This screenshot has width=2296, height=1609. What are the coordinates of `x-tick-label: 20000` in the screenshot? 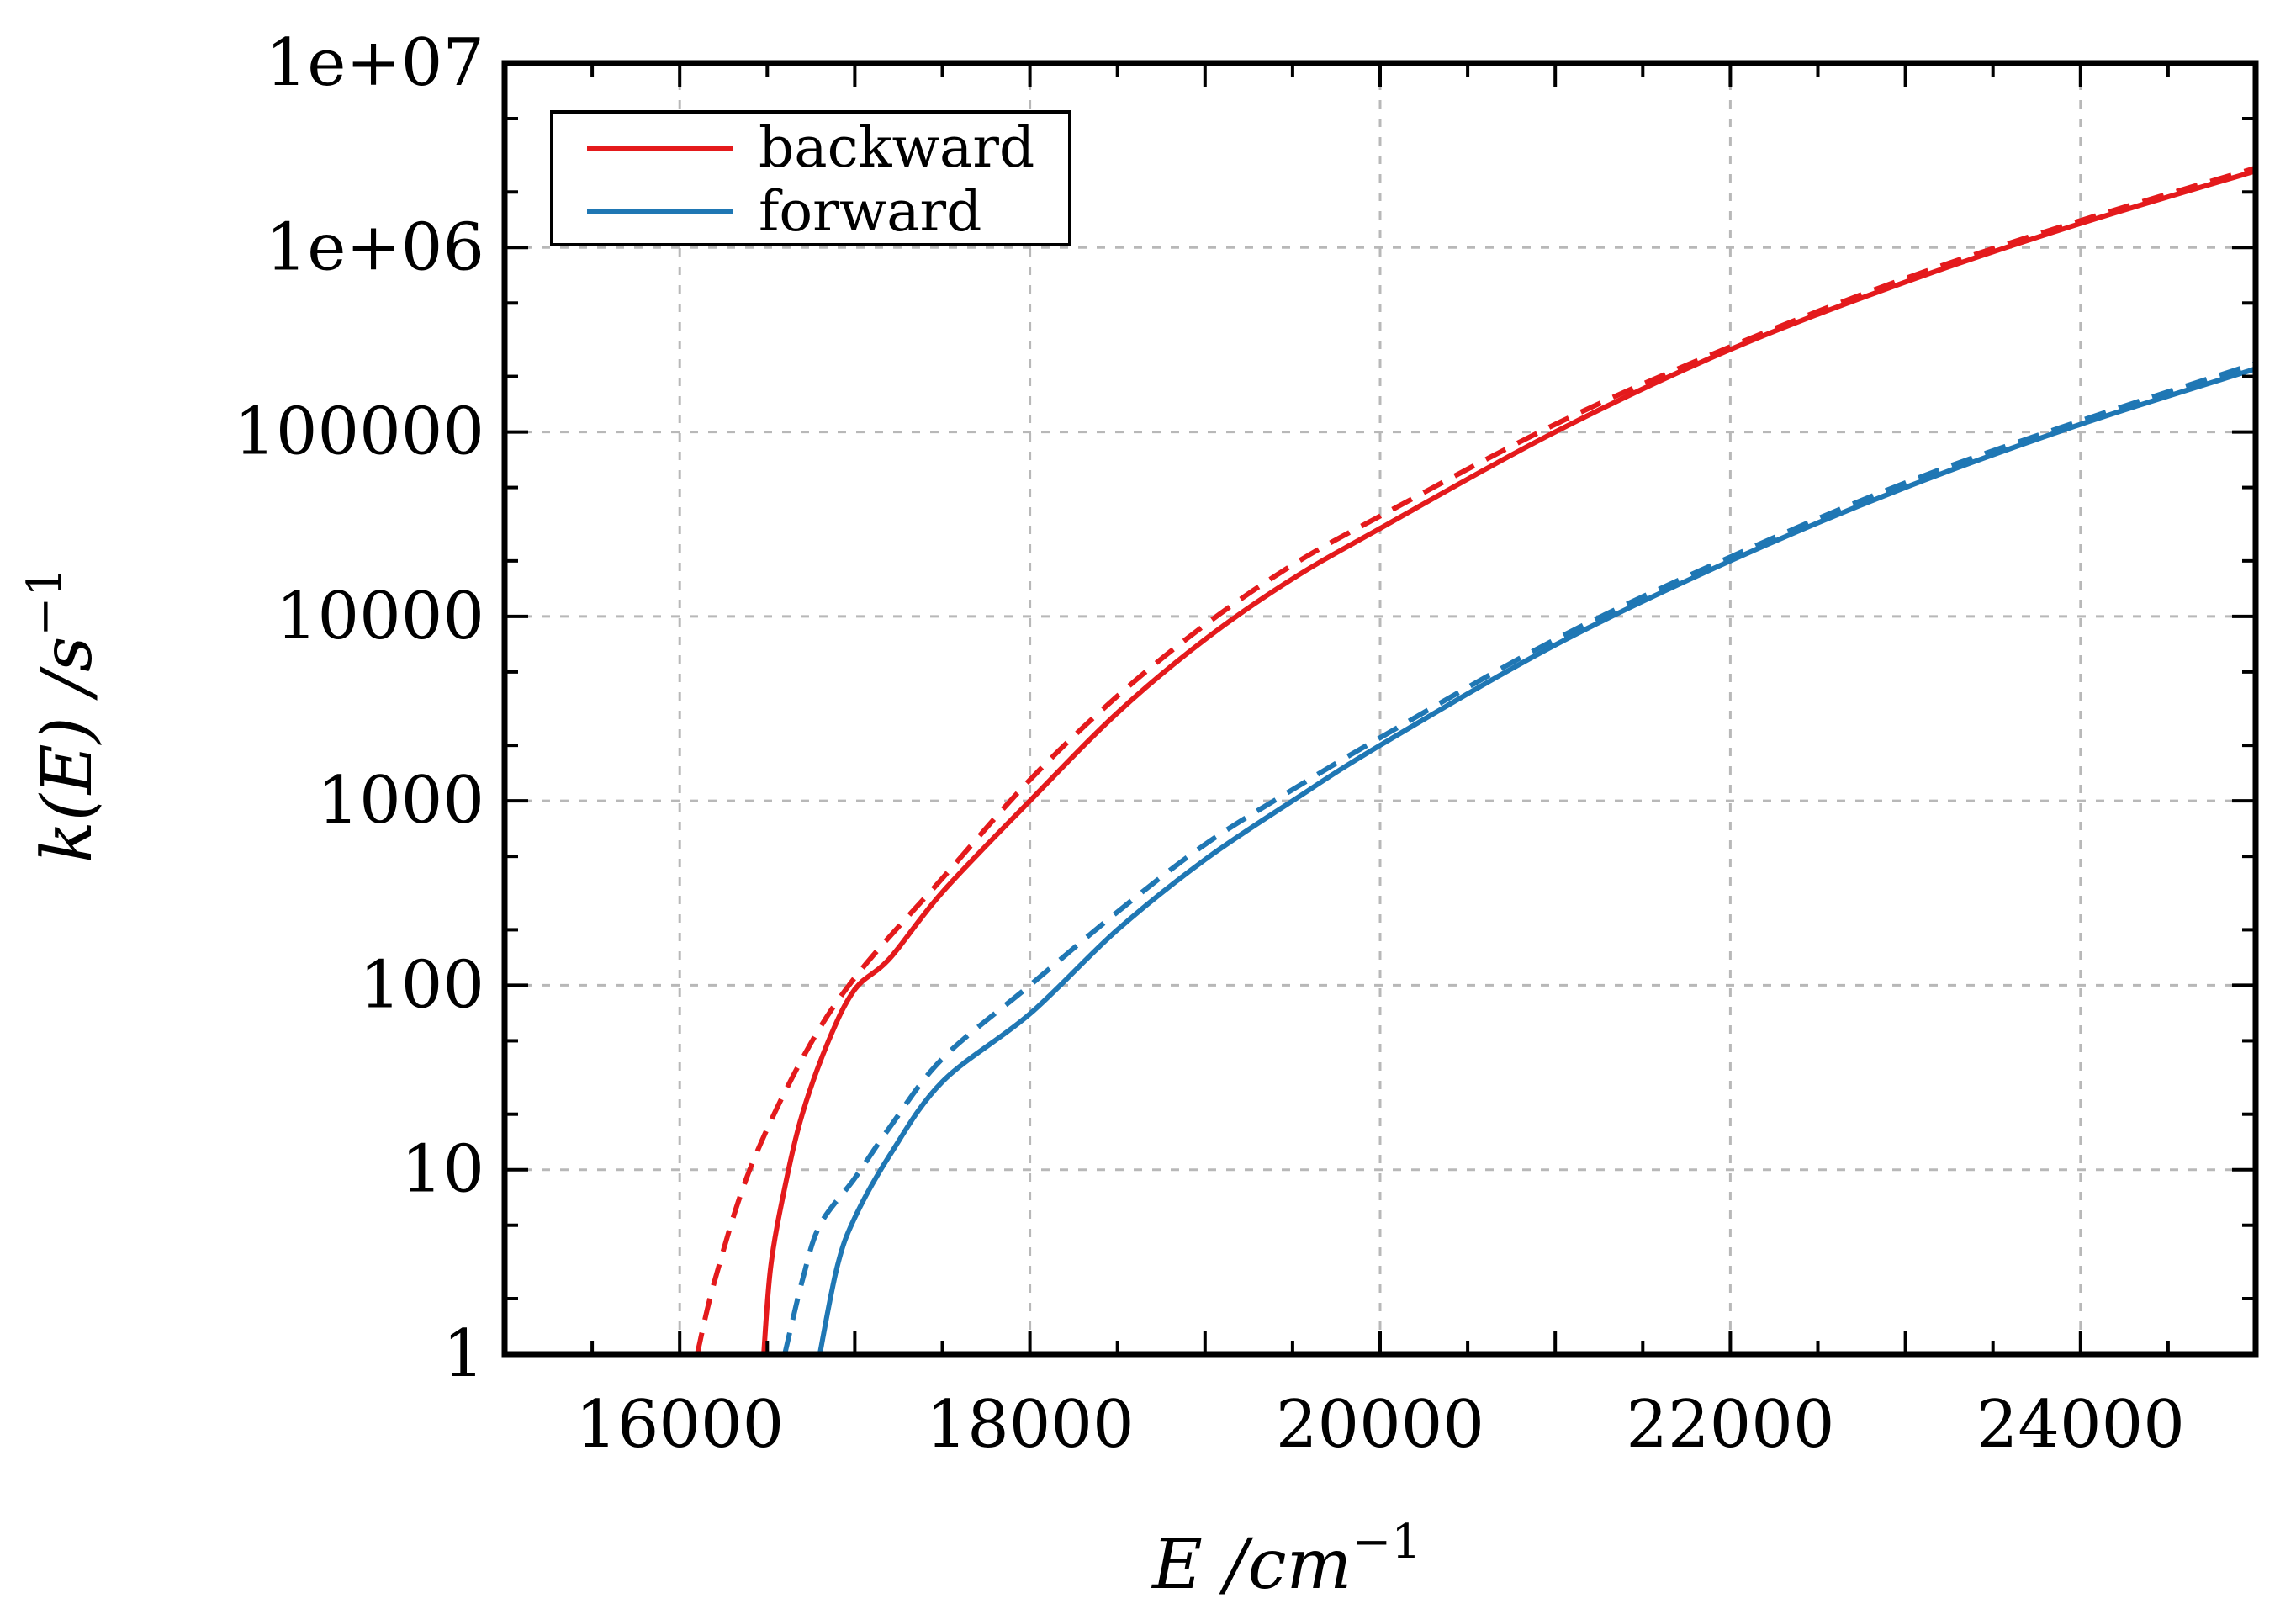 It's located at (1380, 1425).